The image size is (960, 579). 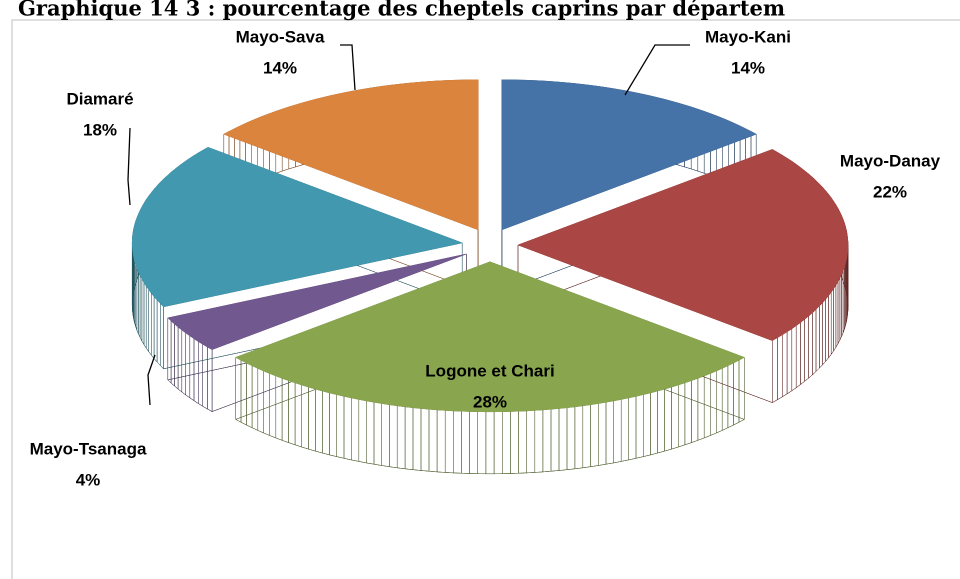 What do you see at coordinates (99, 98) in the screenshot?
I see `slice-label: Diamaré` at bounding box center [99, 98].